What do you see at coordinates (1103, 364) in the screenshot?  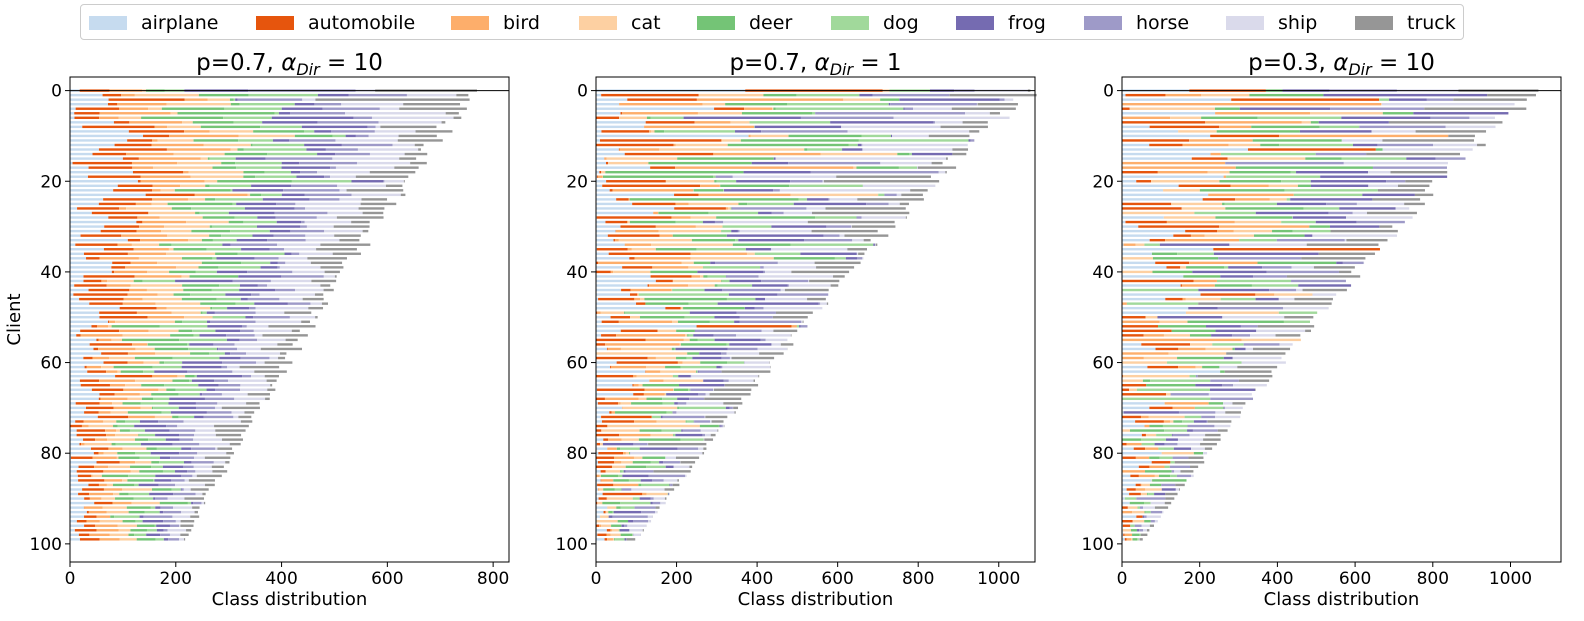 I see `y-tick-label: 60` at bounding box center [1103, 364].